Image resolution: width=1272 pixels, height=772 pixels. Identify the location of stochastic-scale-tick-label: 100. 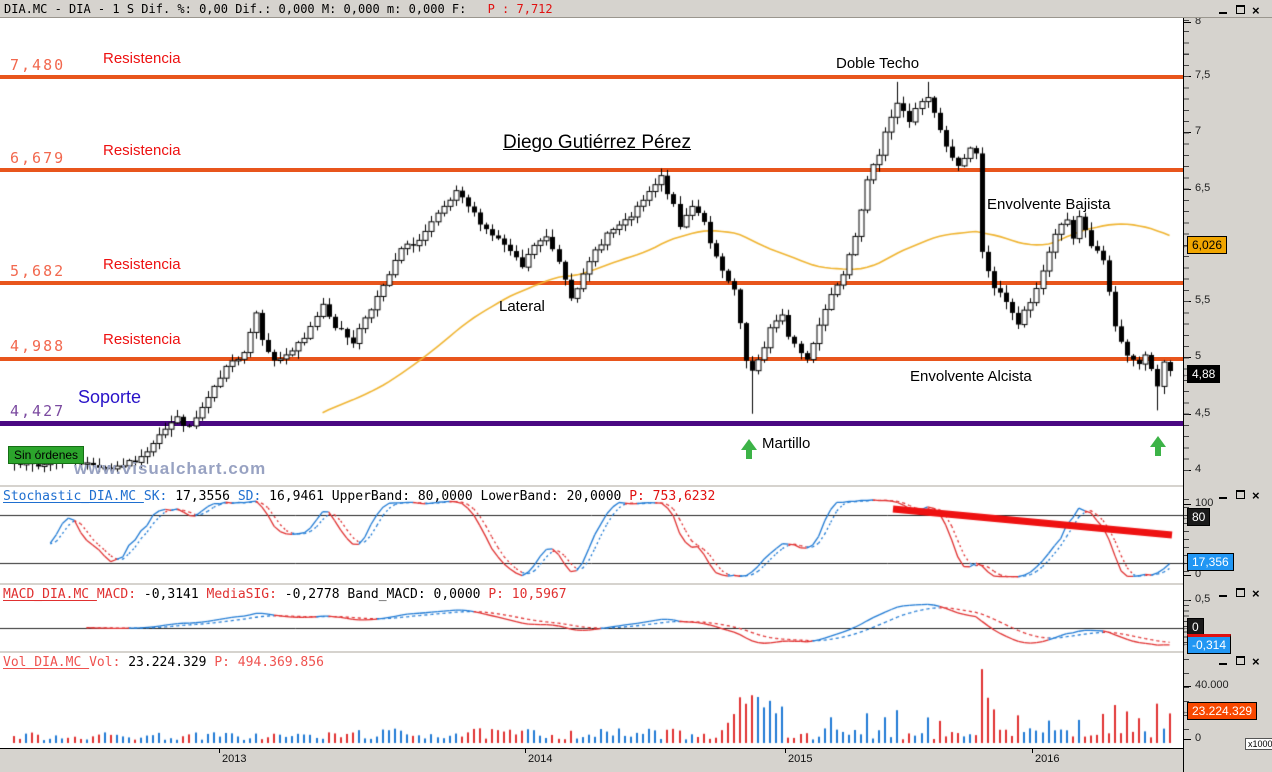
(1204, 503).